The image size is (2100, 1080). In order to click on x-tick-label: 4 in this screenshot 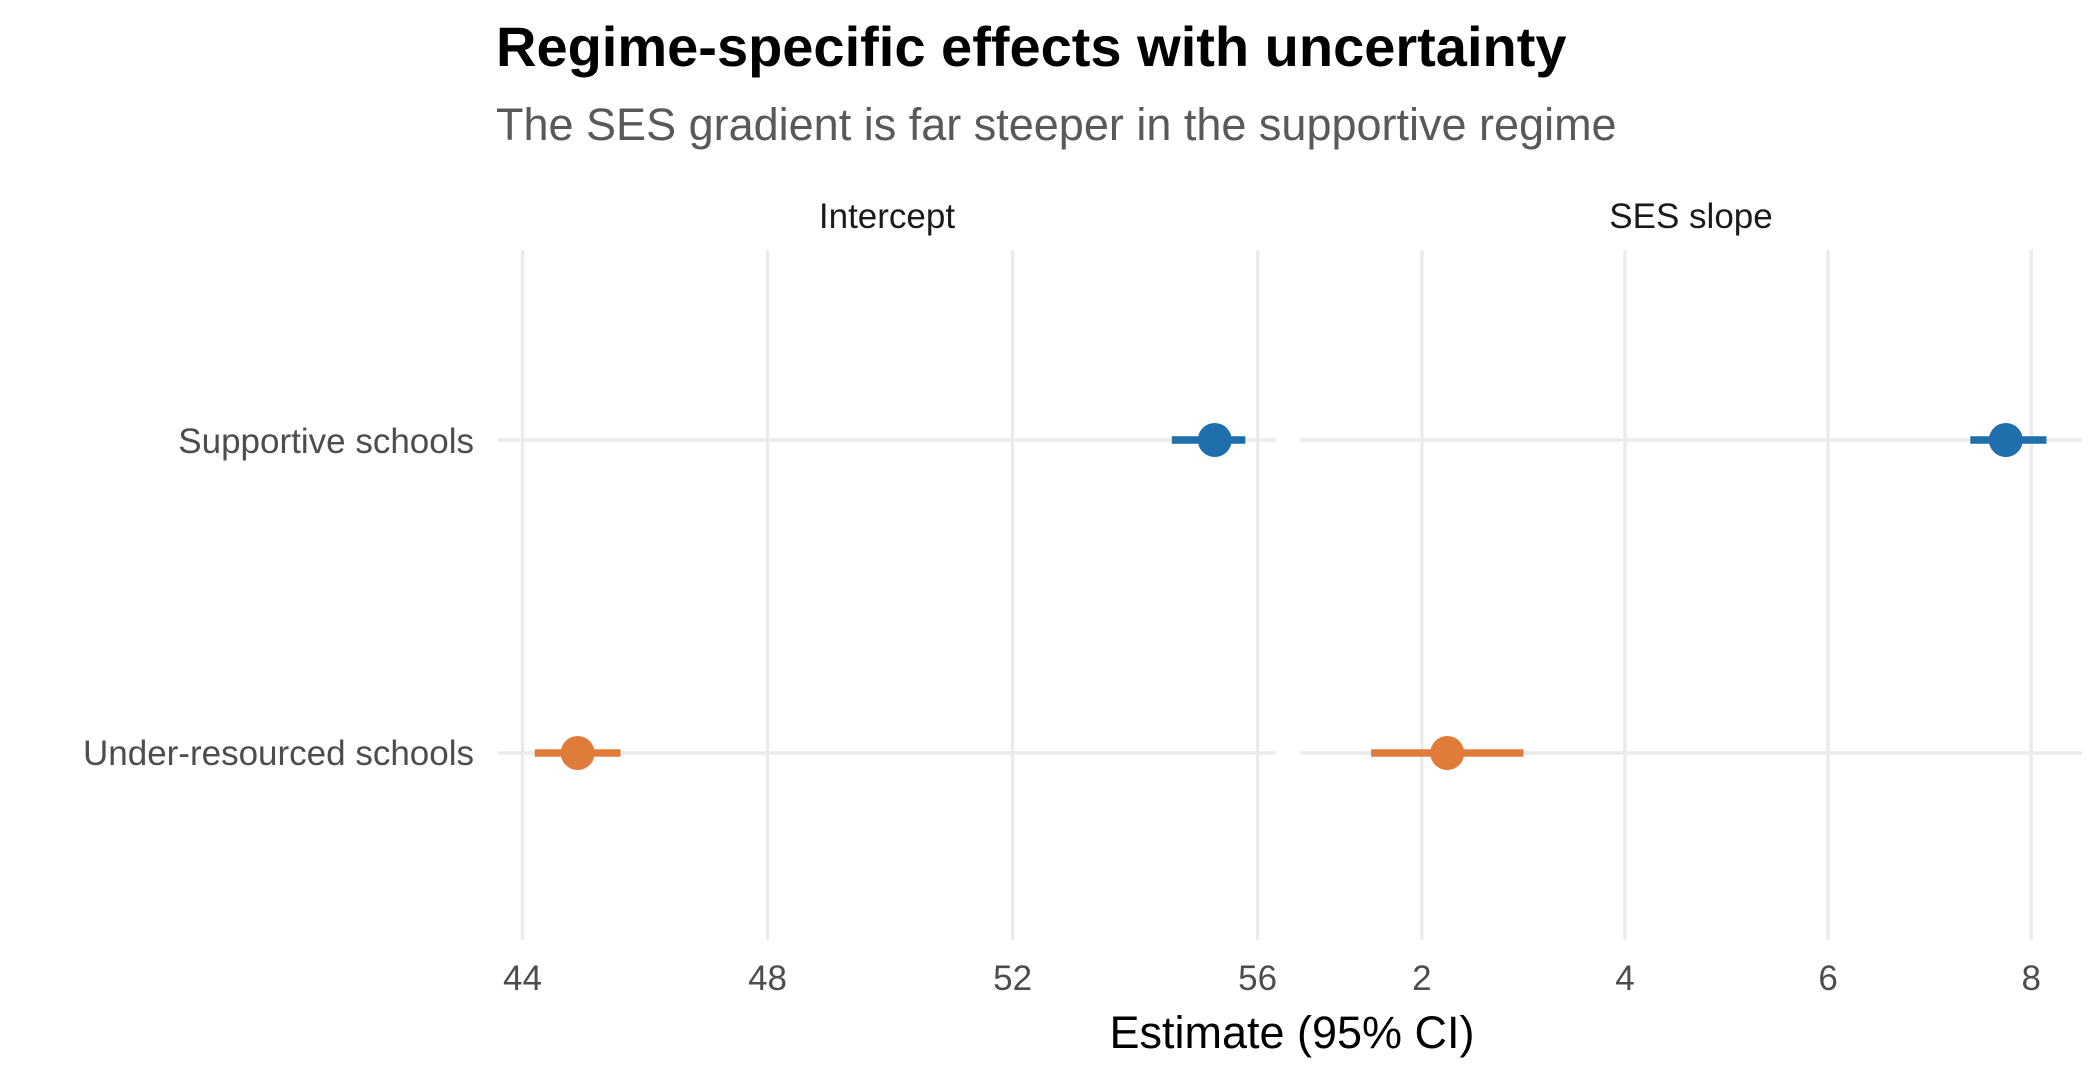, I will do `click(1624, 978)`.